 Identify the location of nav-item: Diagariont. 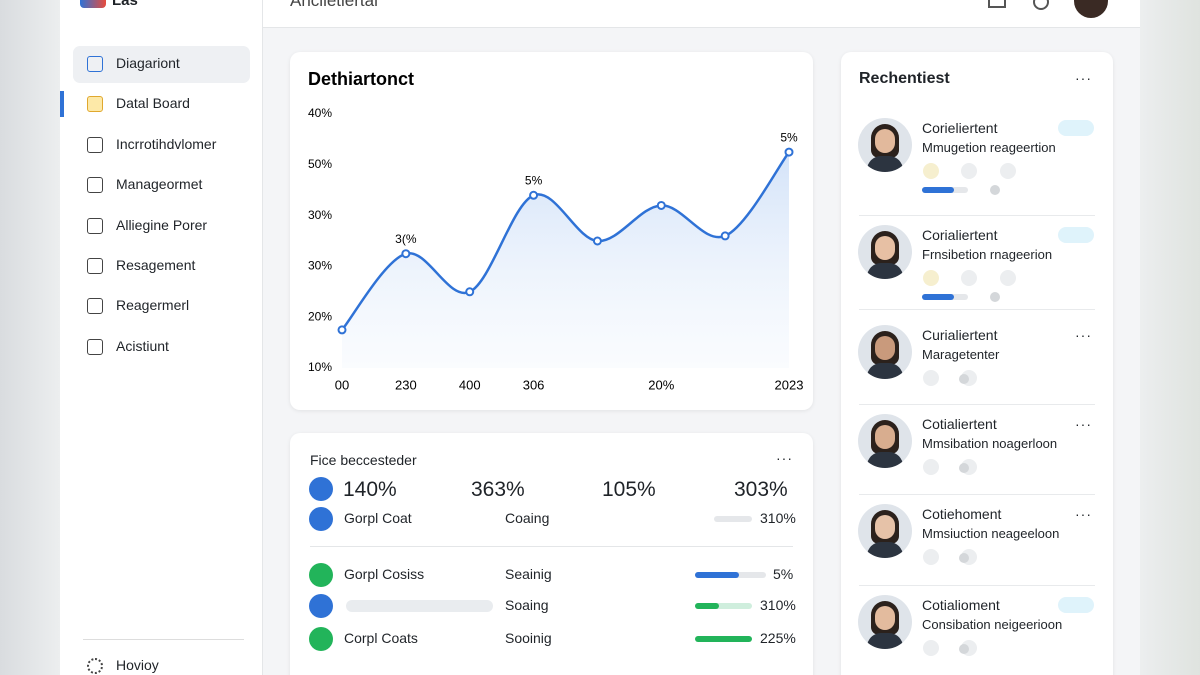
(148, 63).